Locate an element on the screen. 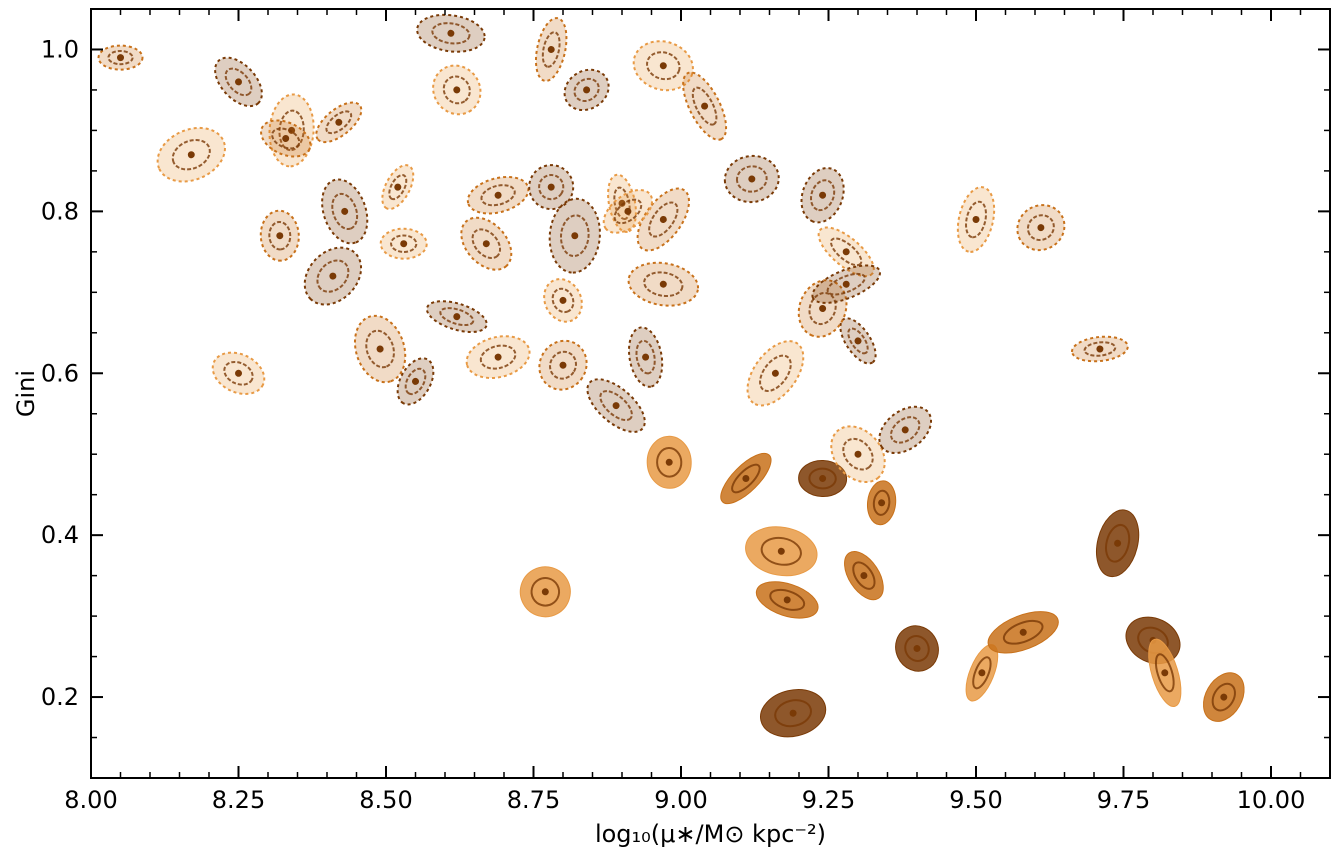  x-tick-label: 8.25 is located at coordinates (238, 800).